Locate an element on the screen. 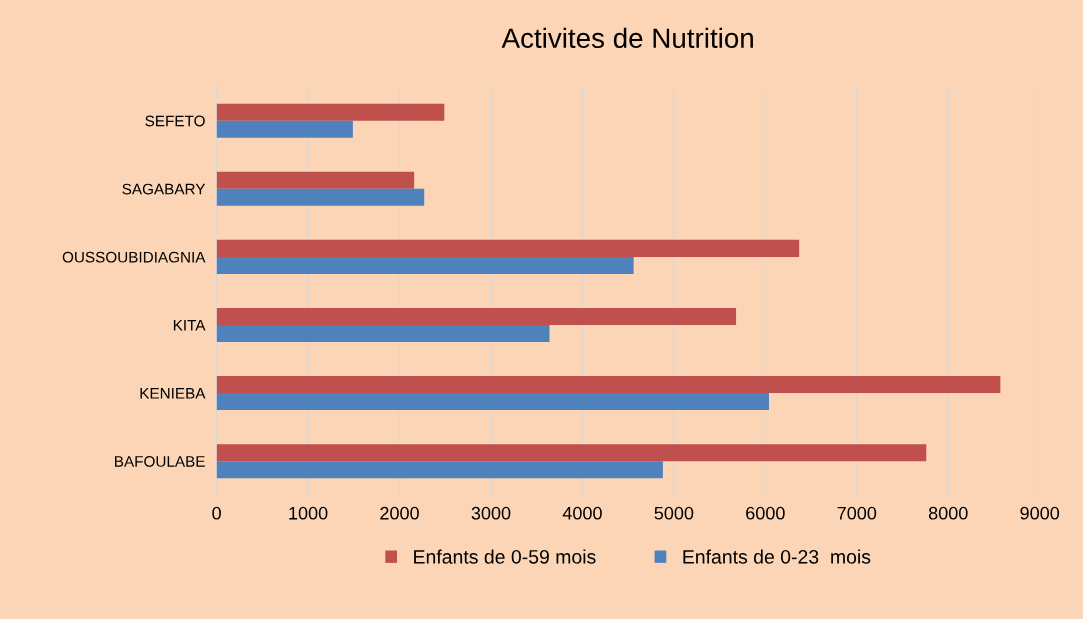 This screenshot has height=619, width=1083. legend-label: Enfants de 0-59 mois is located at coordinates (505, 556).